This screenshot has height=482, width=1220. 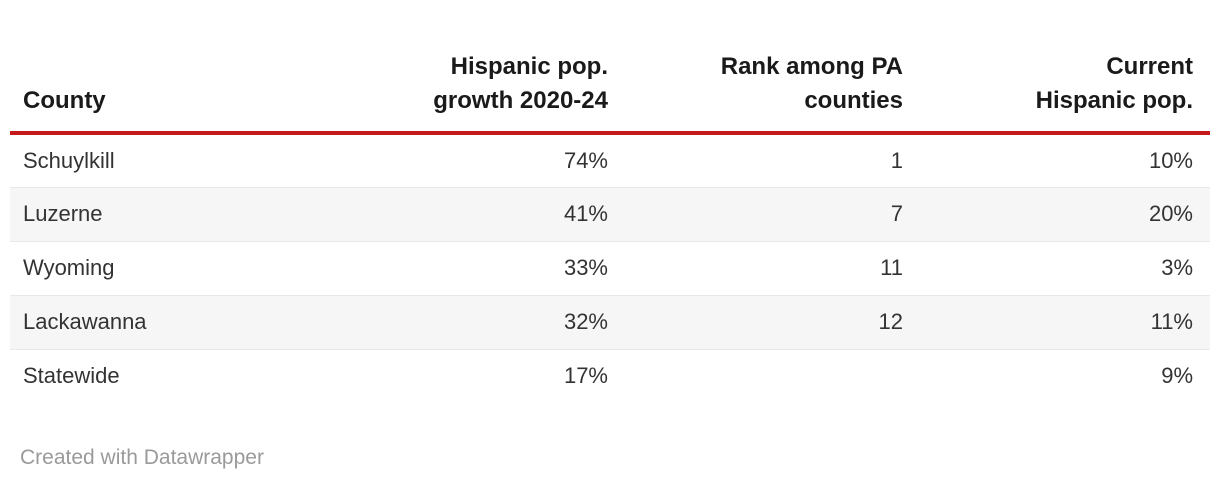 What do you see at coordinates (1177, 376) in the screenshot?
I see `current-pop-cell: 9%` at bounding box center [1177, 376].